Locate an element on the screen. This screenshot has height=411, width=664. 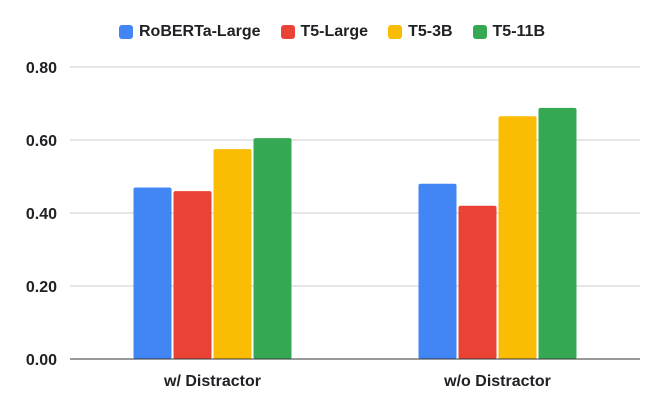
y-tick-label: 0.60 is located at coordinates (41, 141).